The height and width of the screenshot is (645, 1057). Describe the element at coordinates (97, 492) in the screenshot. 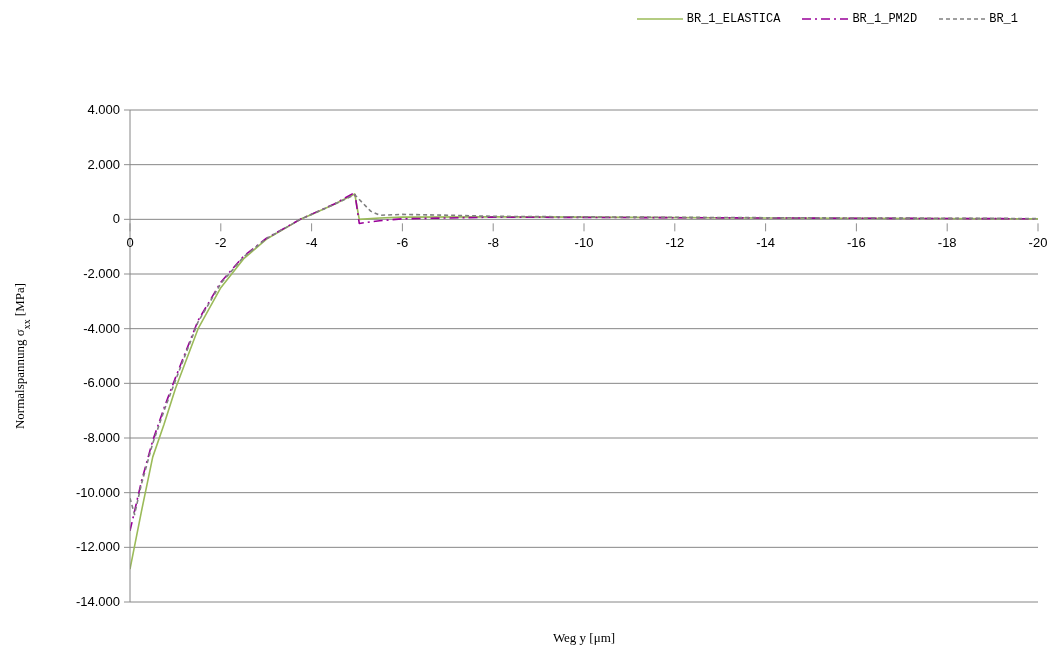

I see `y-tick-label: -10.000` at that location.